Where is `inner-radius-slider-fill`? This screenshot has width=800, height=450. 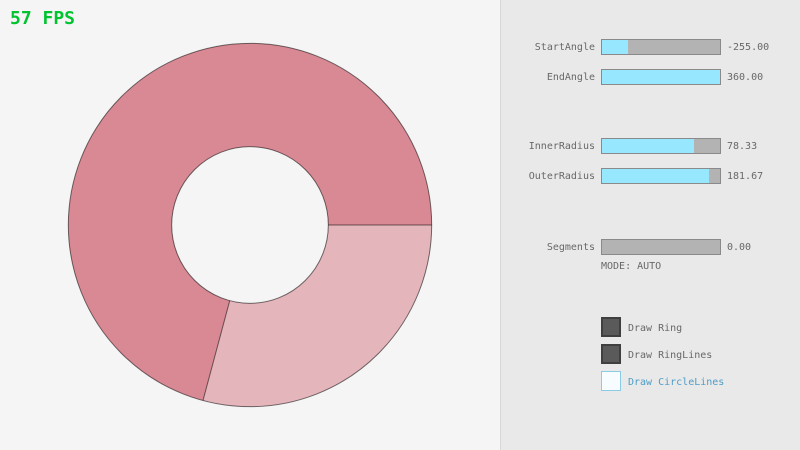 inner-radius-slider-fill is located at coordinates (648, 146).